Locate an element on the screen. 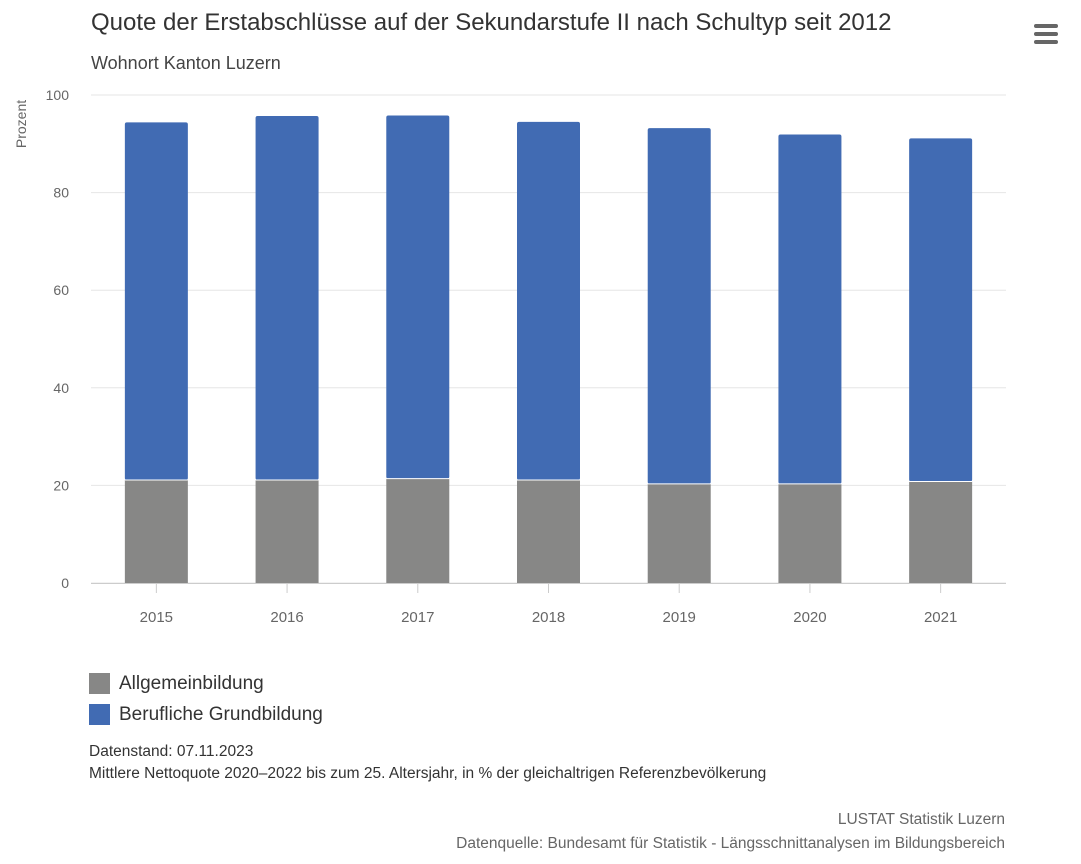 This screenshot has width=1081, height=864. y-tick-label: 100 is located at coordinates (58, 95).